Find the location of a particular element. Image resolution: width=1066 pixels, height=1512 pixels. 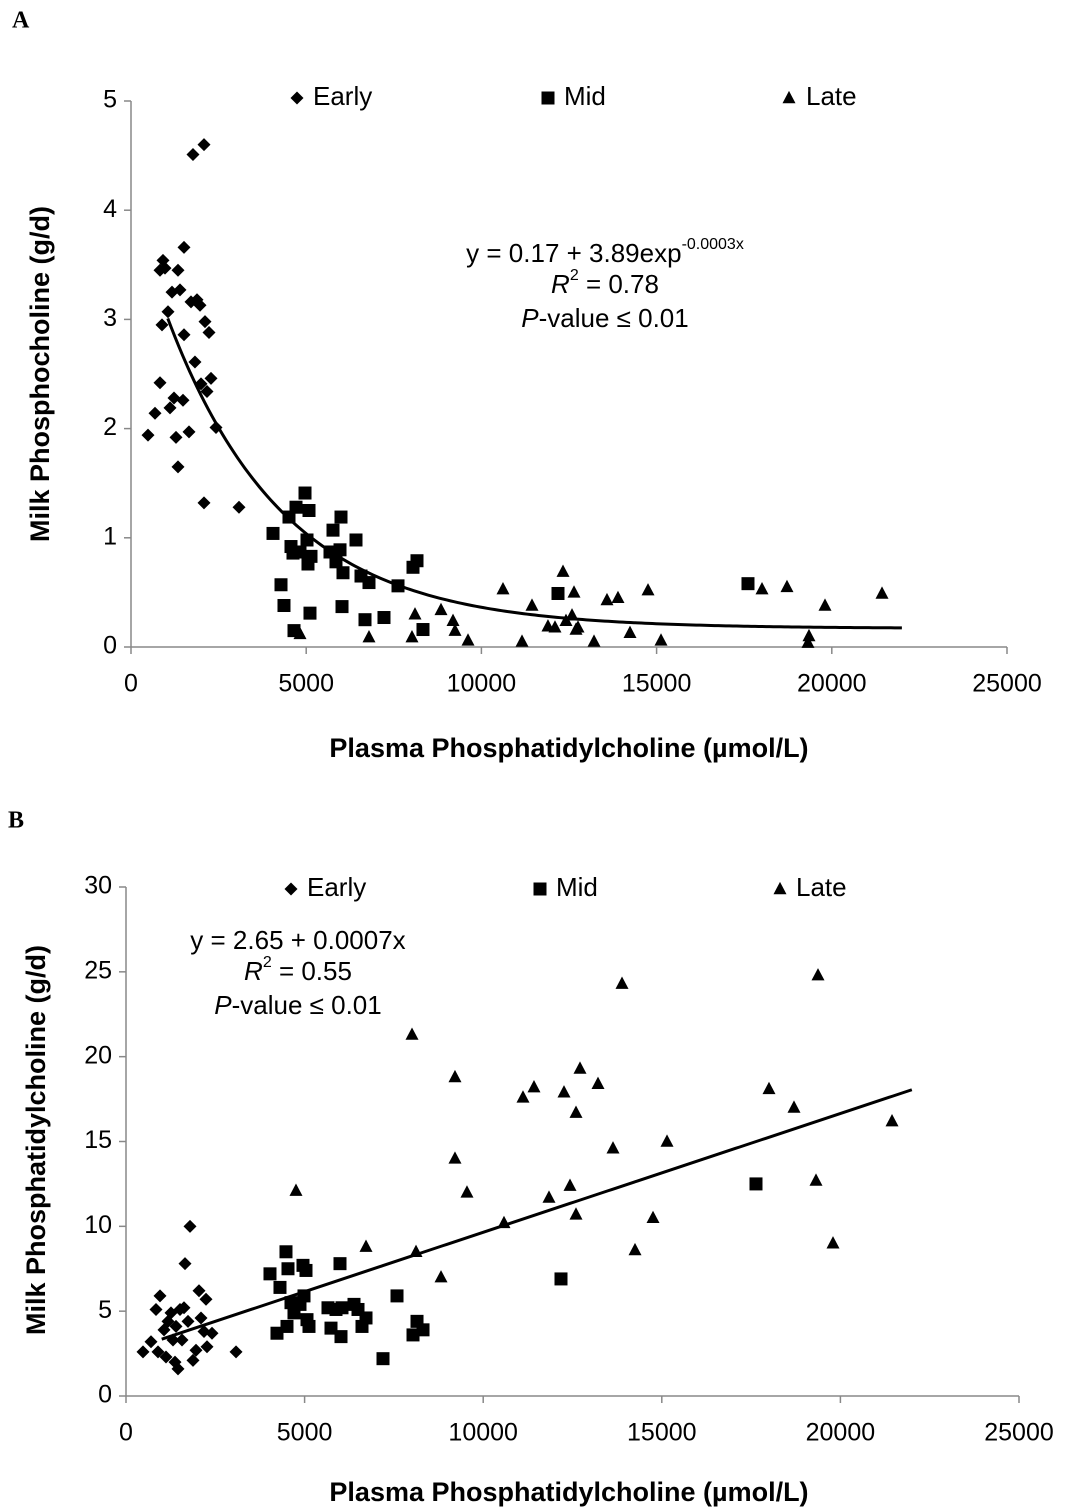

annotation-part: = 0.55 is located at coordinates (312, 971).